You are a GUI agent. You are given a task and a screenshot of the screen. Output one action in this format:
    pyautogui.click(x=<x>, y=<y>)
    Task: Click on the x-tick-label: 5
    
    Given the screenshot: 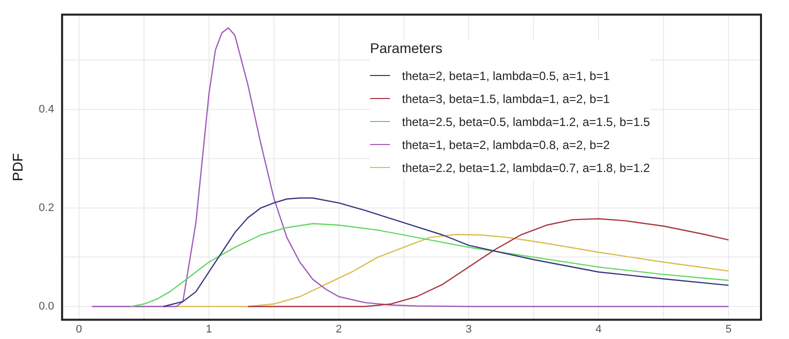 What is the action you would take?
    pyautogui.click(x=728, y=329)
    